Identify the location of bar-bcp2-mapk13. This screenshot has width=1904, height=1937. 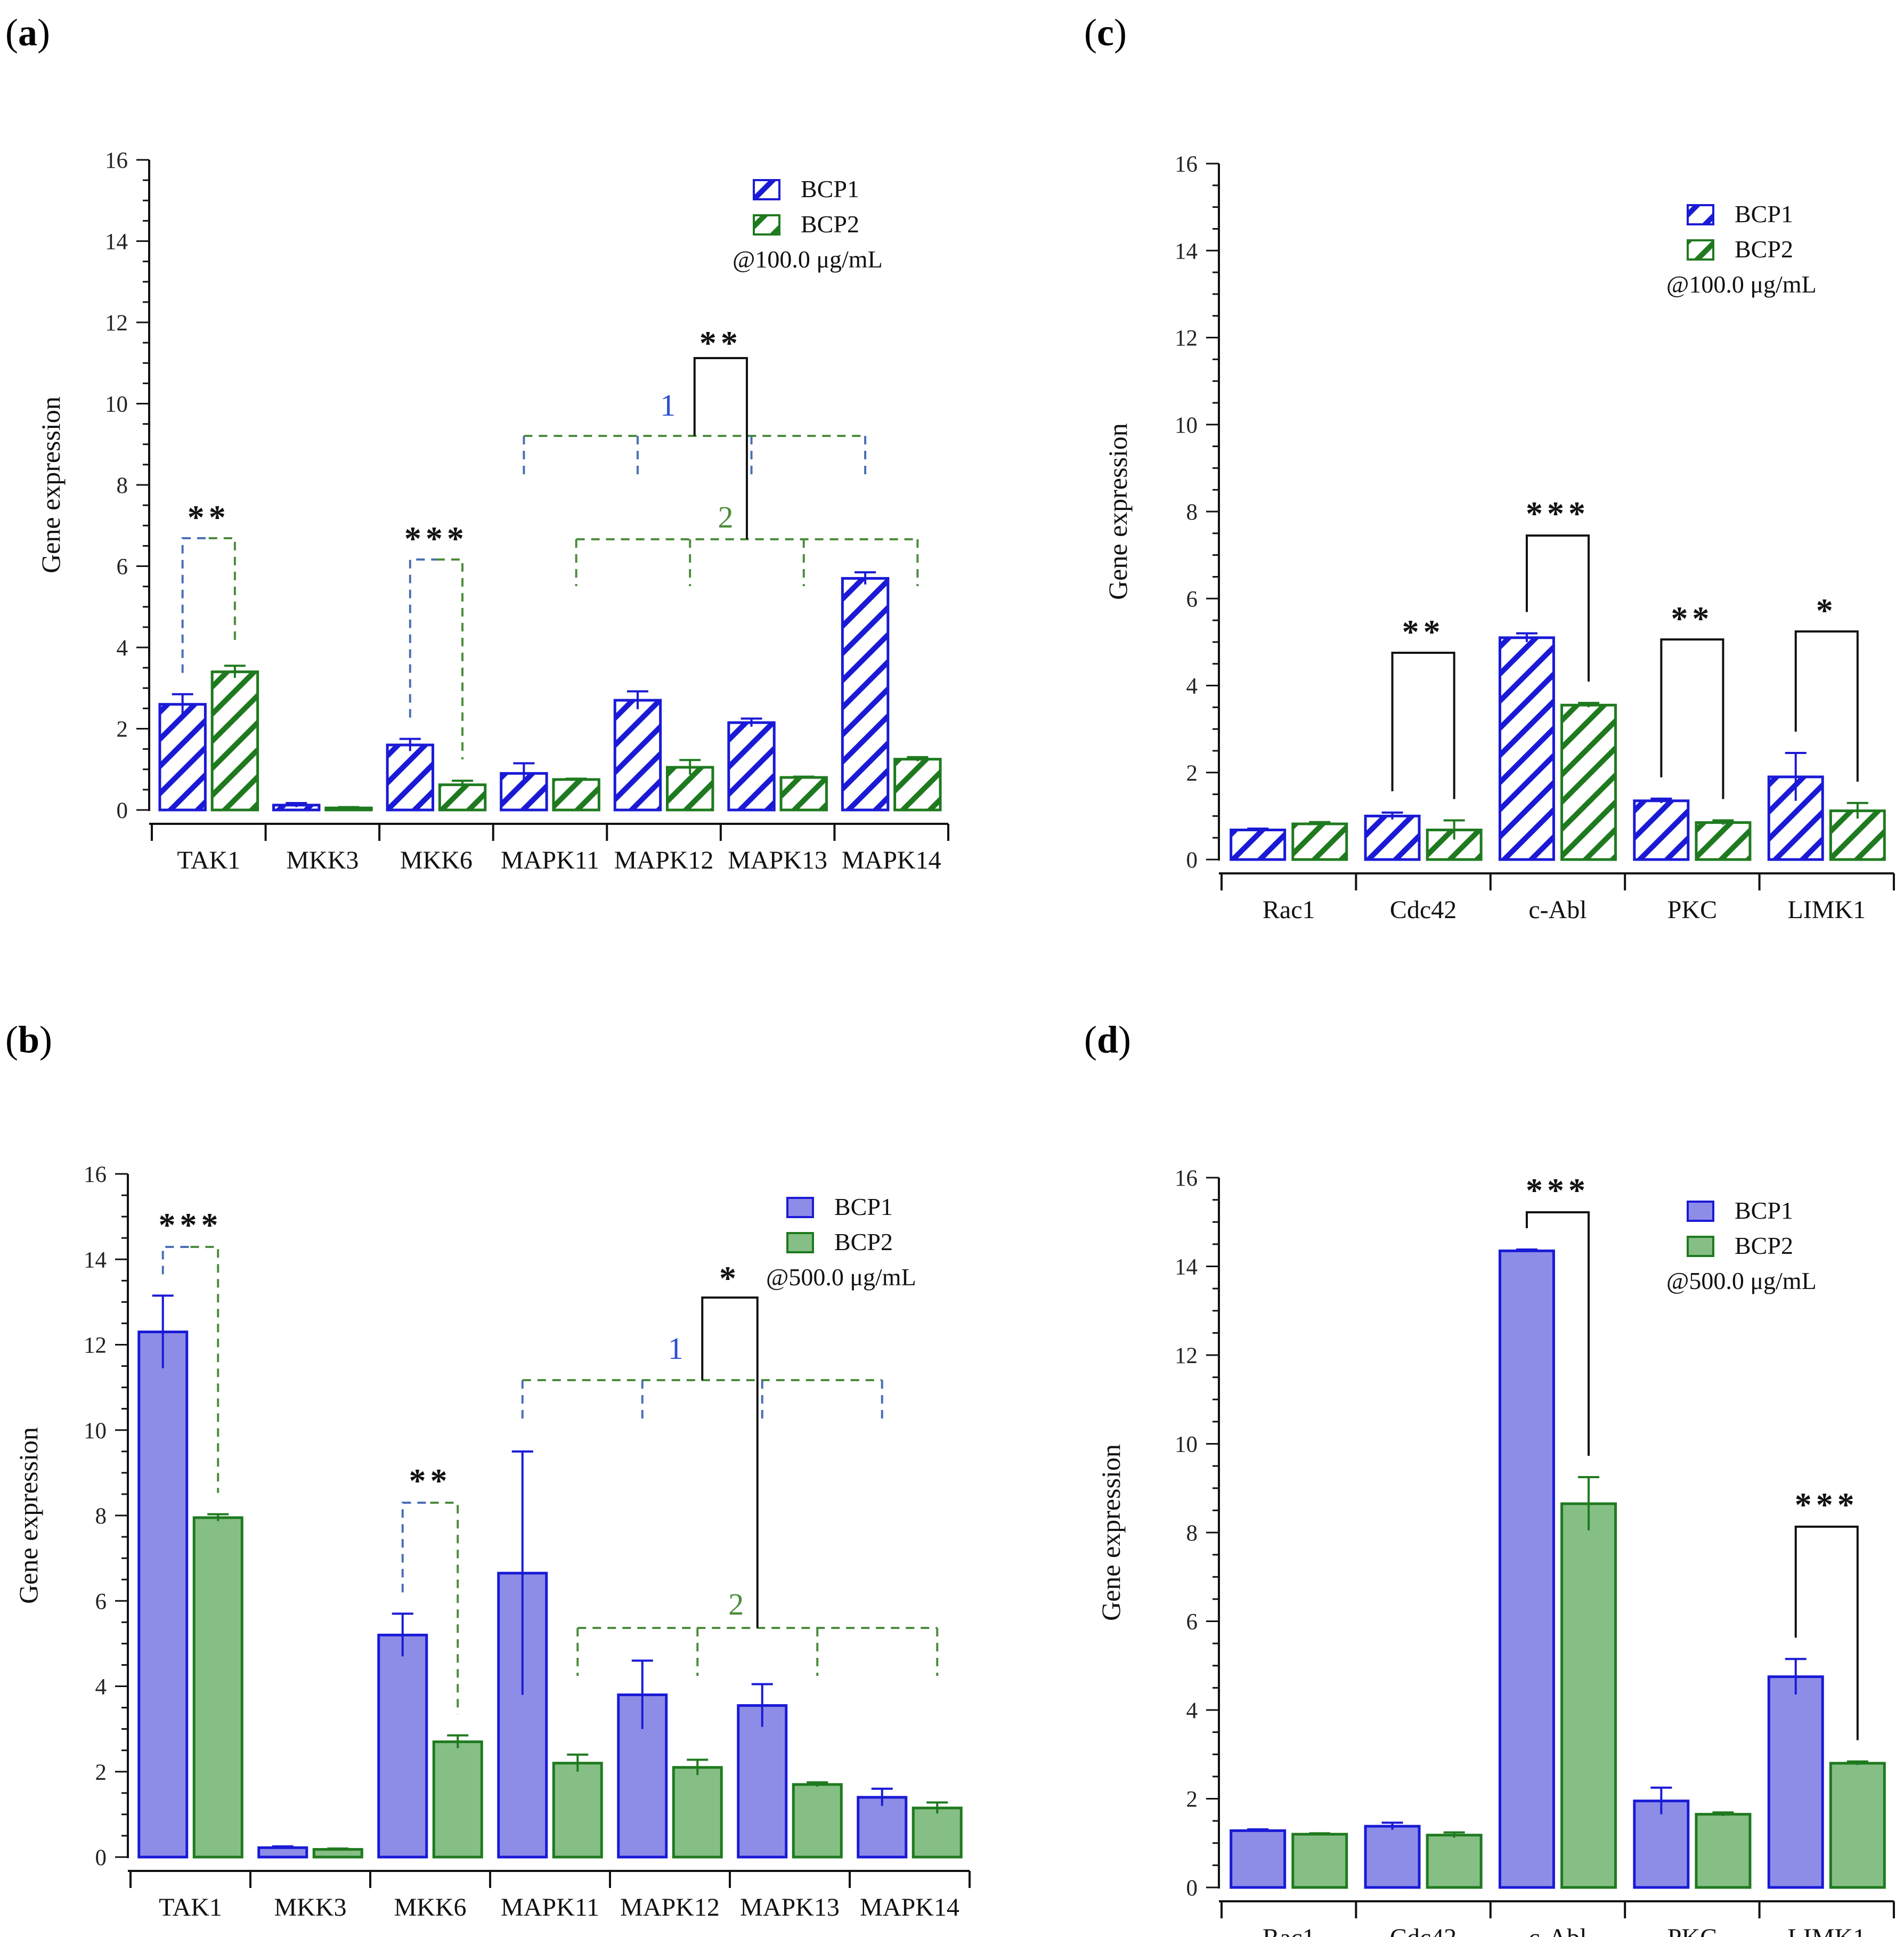
(804, 794).